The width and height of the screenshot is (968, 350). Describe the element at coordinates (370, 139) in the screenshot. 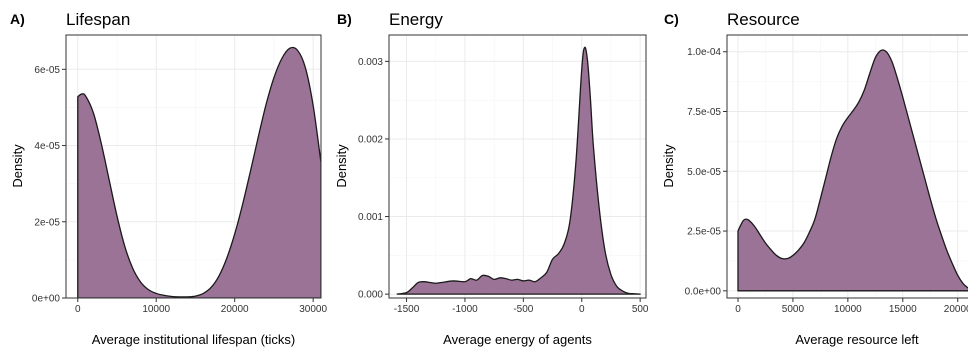

I see `y-tick-label: 0.002` at that location.